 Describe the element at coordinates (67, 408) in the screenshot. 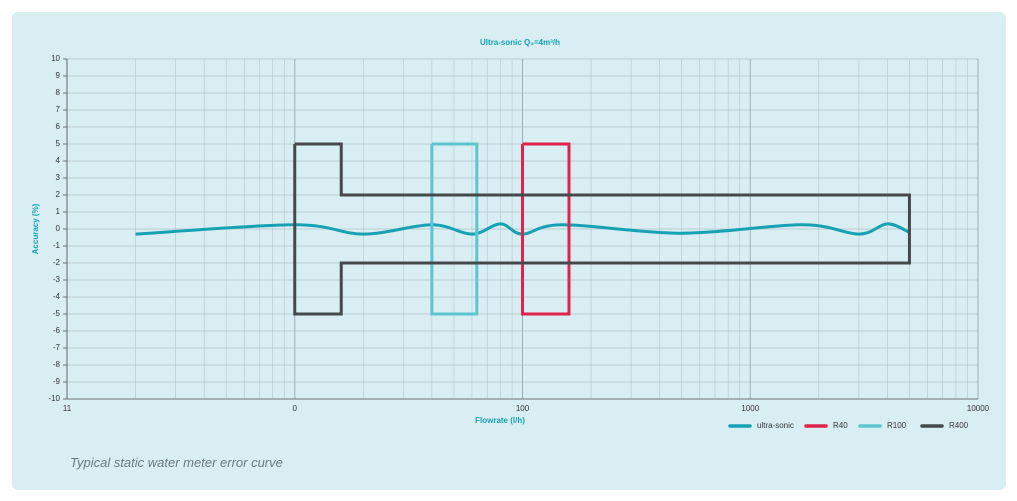

I see `x-tick-label: 11` at that location.